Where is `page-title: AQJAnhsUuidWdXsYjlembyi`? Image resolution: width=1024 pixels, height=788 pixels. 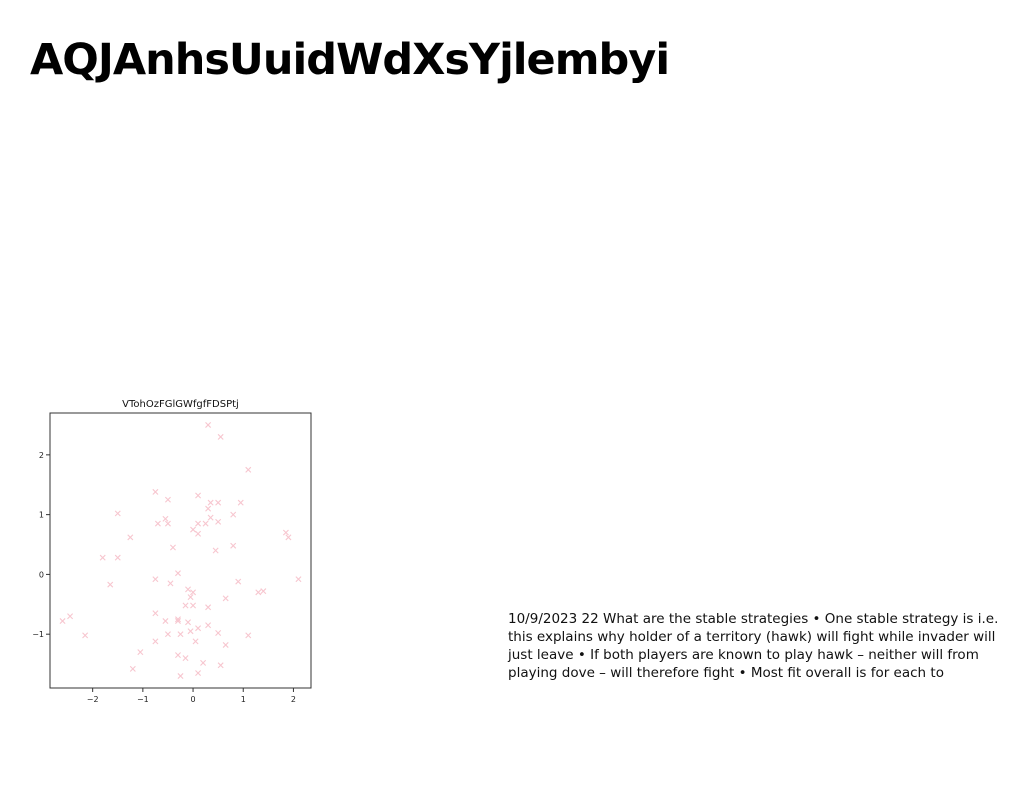 page-title: AQJAnhsUuidWdXsYjlembyi is located at coordinates (350, 60).